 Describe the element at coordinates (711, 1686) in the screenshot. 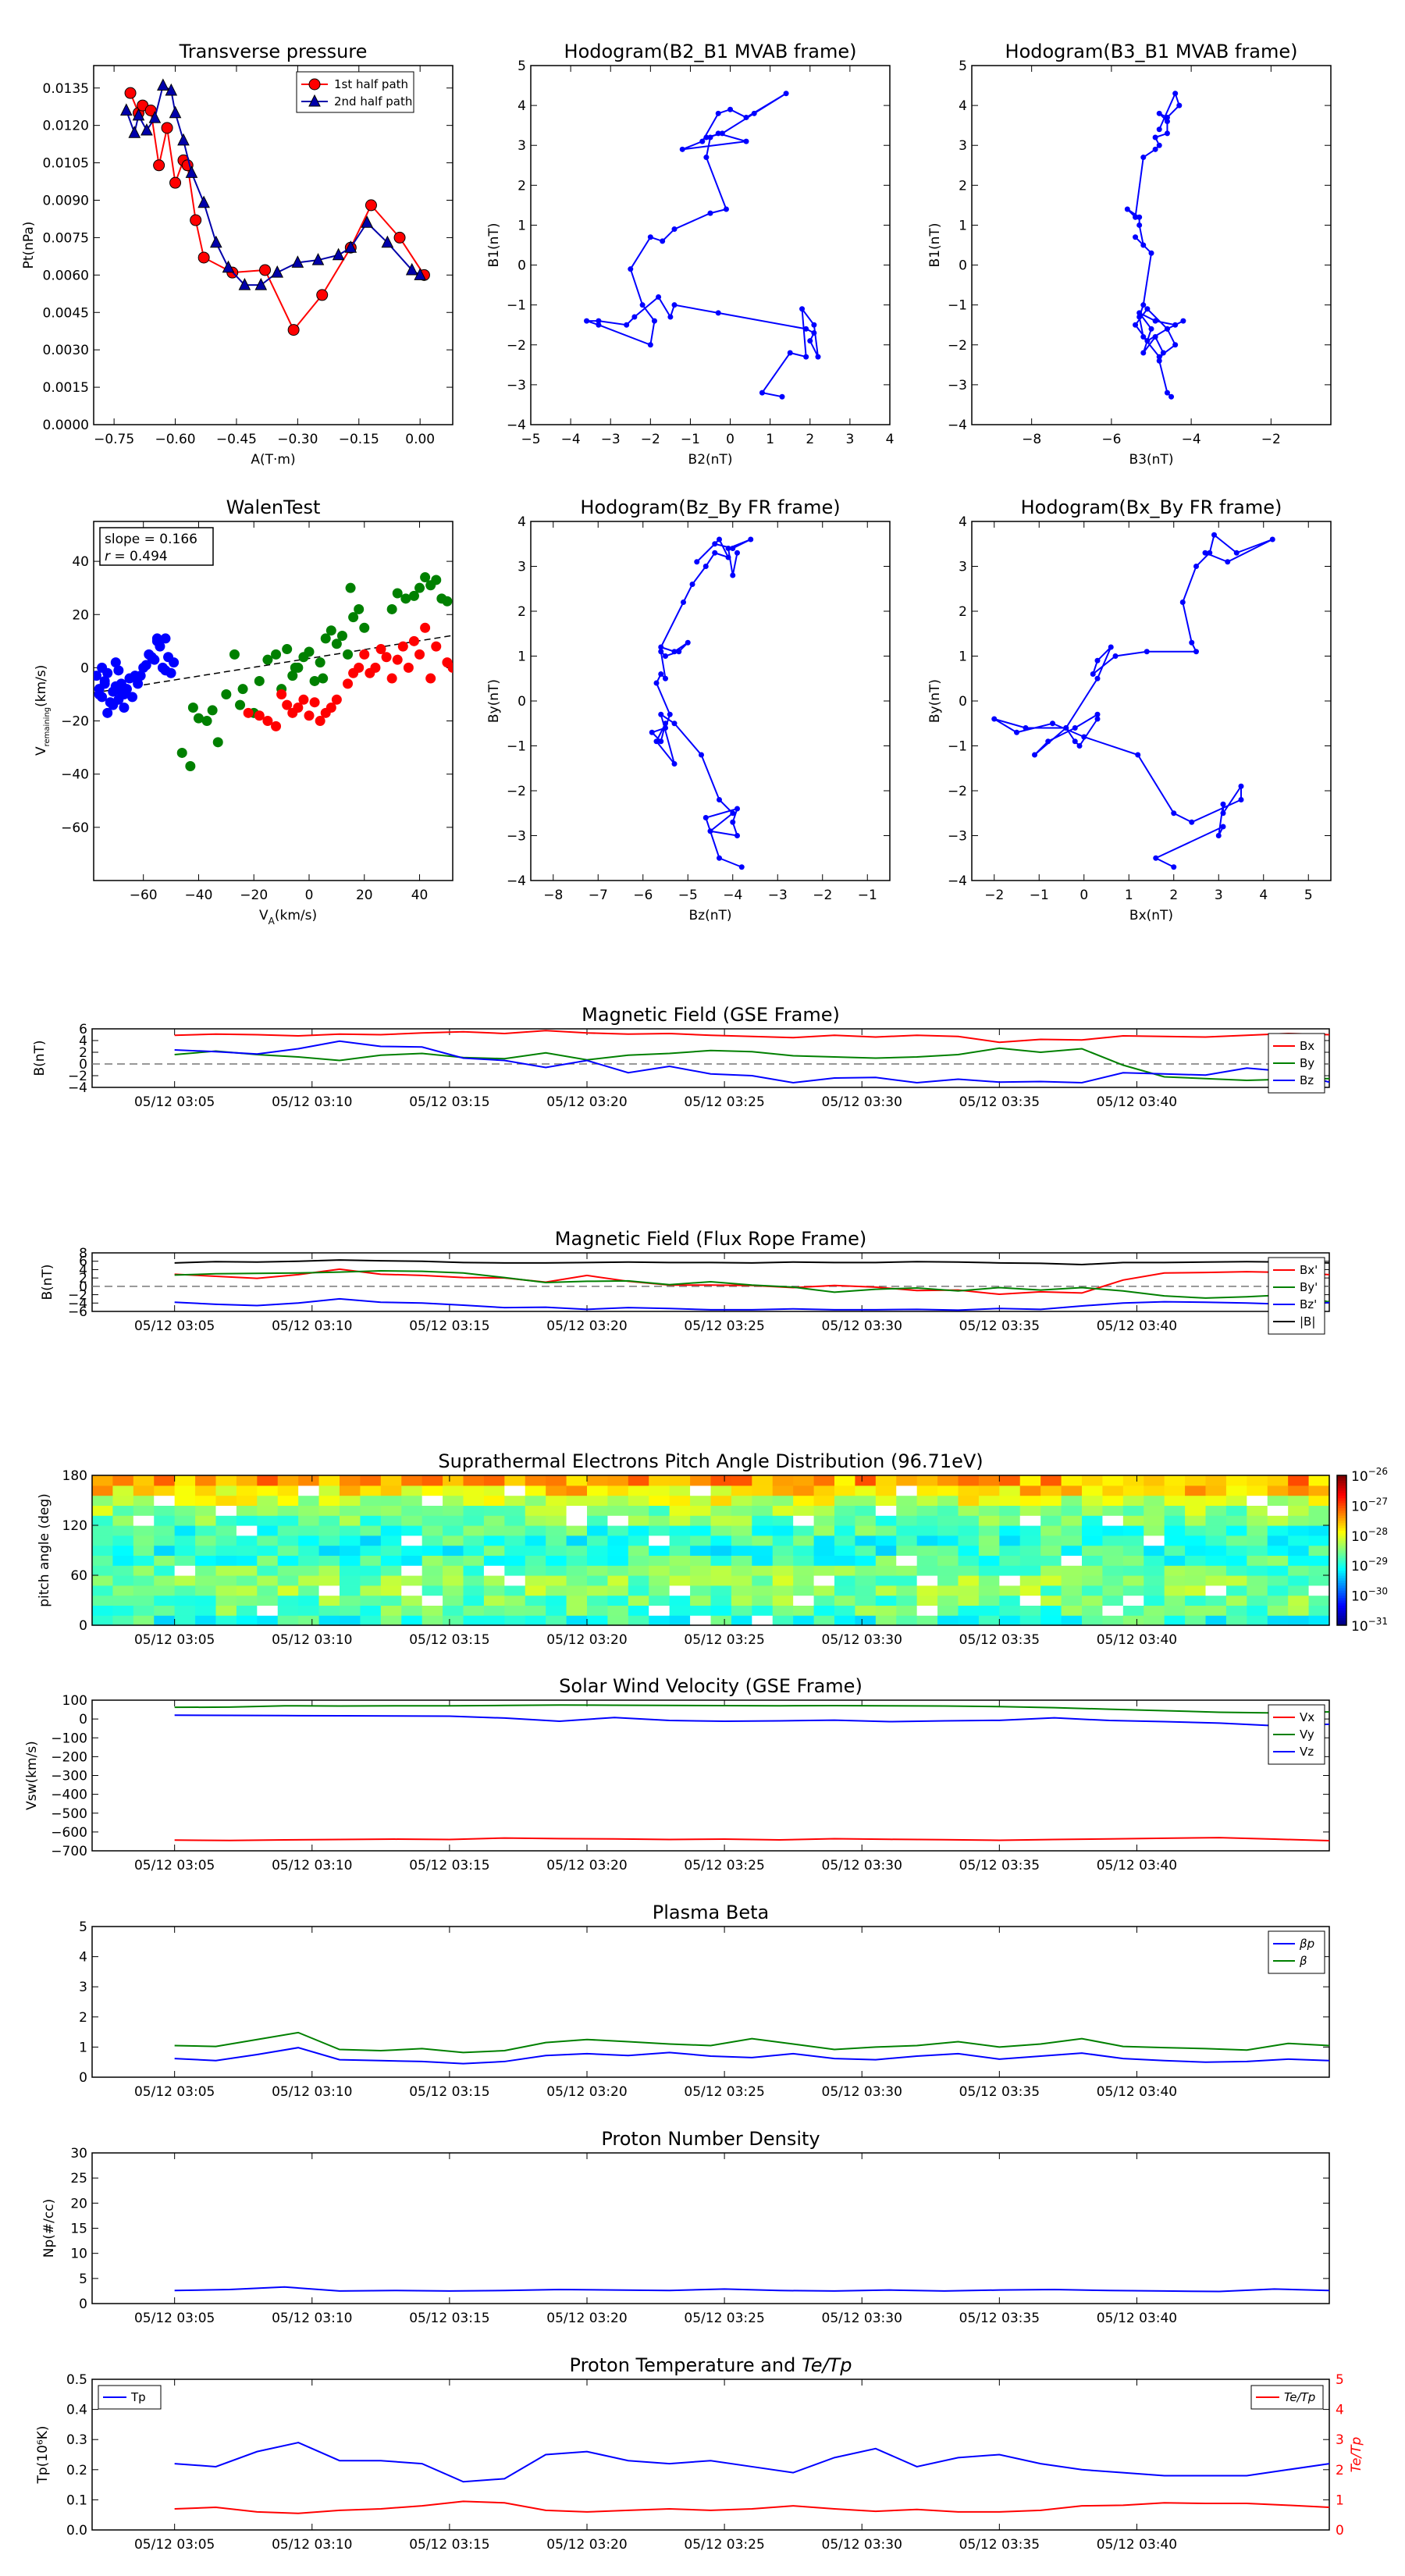

I see `chart-title: Solar Wind Velocity (GSE Frame)` at that location.